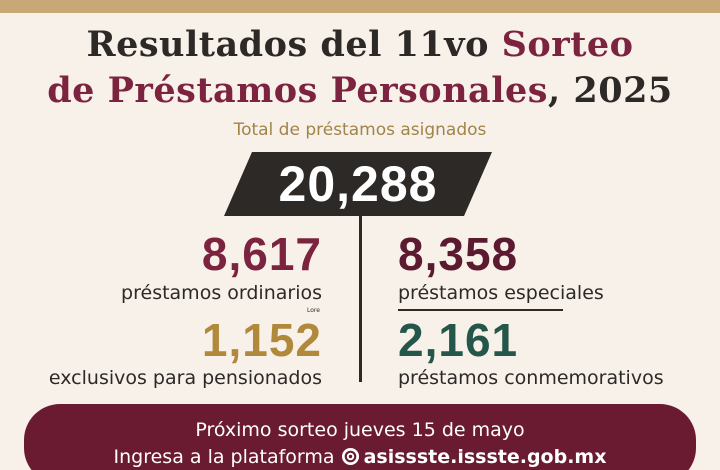 Image resolution: width=720 pixels, height=470 pixels. What do you see at coordinates (458, 254) in the screenshot?
I see `especiales-value: 8,358` at bounding box center [458, 254].